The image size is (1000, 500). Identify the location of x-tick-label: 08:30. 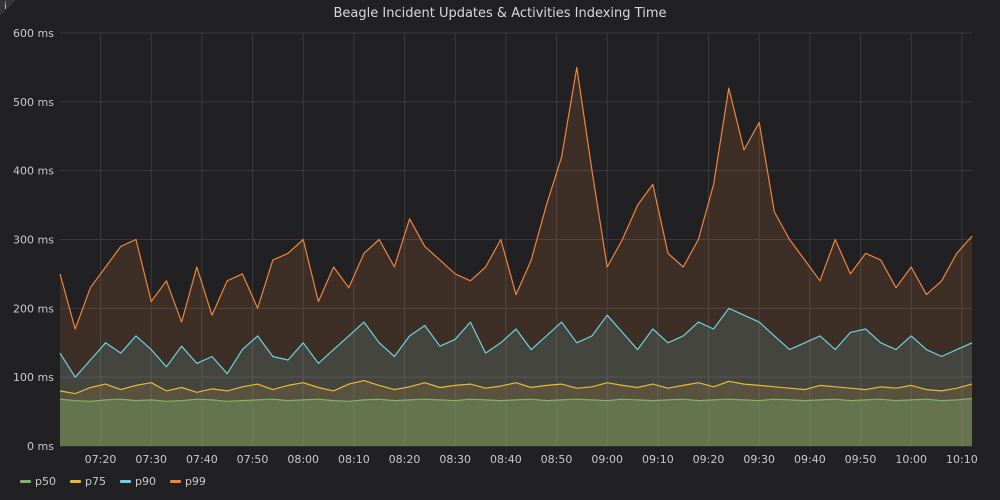
(455, 459).